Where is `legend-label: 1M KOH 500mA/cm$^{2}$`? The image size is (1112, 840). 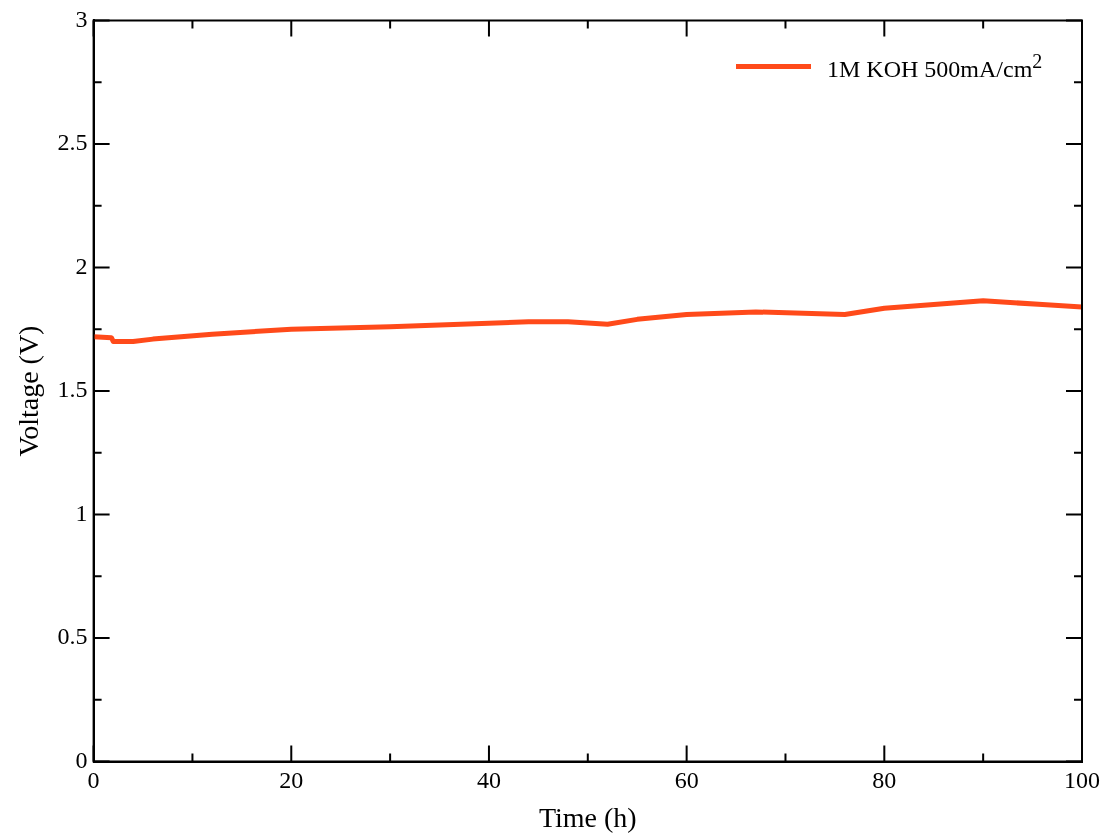
legend-label: 1M KOH 500mA/cm$^{2}$ is located at coordinates (935, 67).